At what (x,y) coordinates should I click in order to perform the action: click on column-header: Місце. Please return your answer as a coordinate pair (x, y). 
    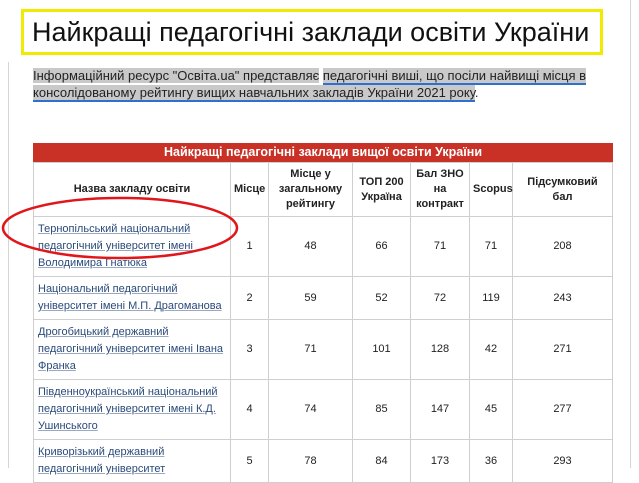
    Looking at the image, I should click on (249, 189).